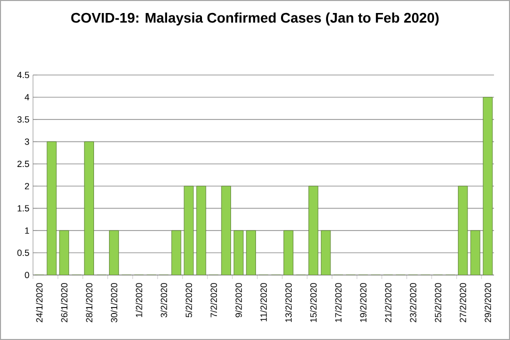  What do you see at coordinates (213, 300) in the screenshot?
I see `x-tick-label: 7/2/2020` at bounding box center [213, 300].